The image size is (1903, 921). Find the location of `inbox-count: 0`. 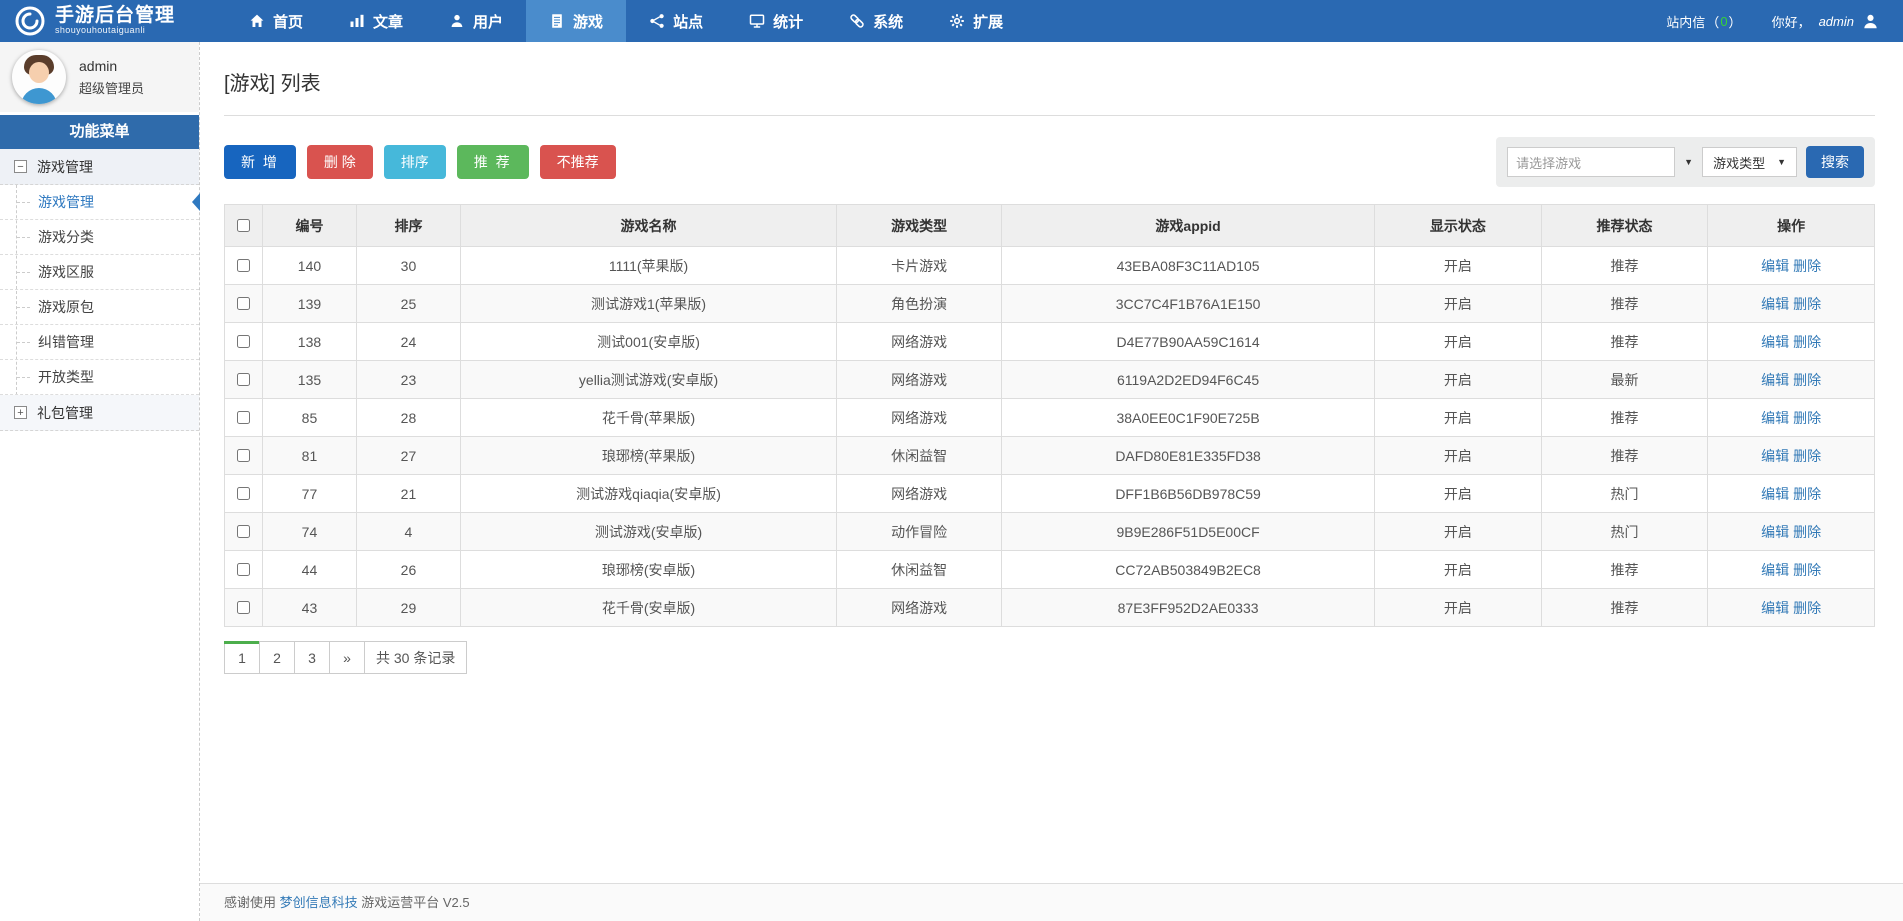

inbox-count: 0 is located at coordinates (1724, 21).